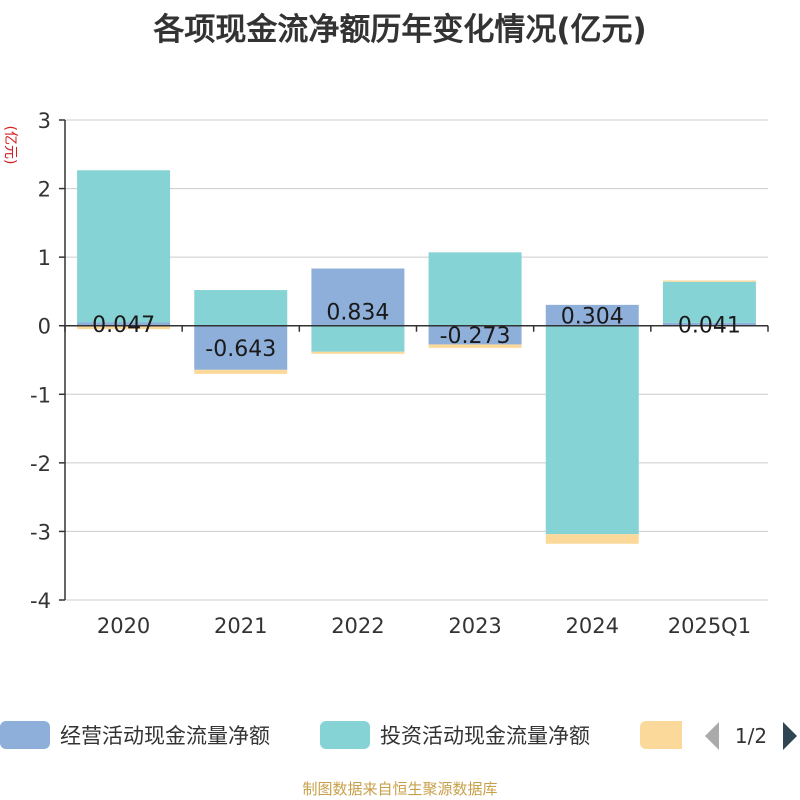 The height and width of the screenshot is (800, 800). I want to click on x-tick-label: 2022, so click(357, 626).